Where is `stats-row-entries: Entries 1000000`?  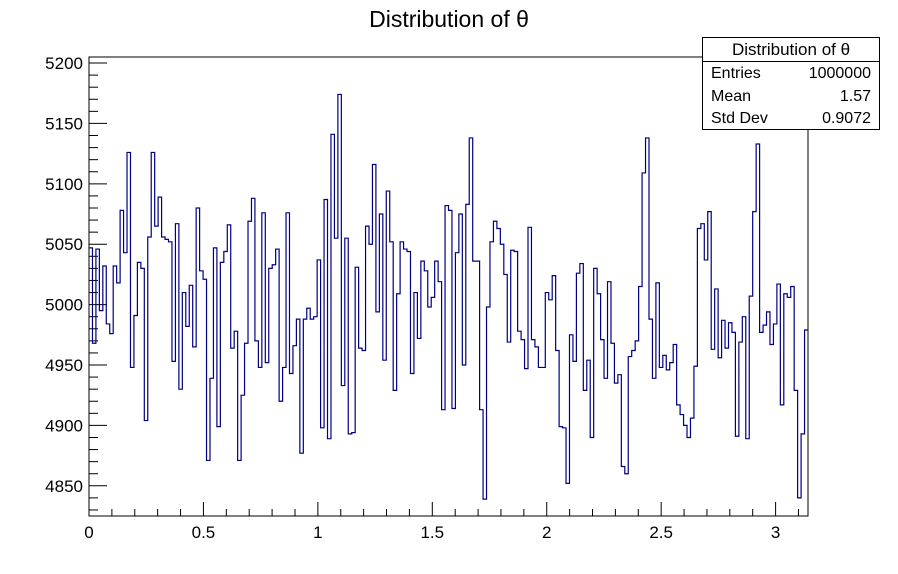 stats-row-entries: Entries 1000000 is located at coordinates (791, 73).